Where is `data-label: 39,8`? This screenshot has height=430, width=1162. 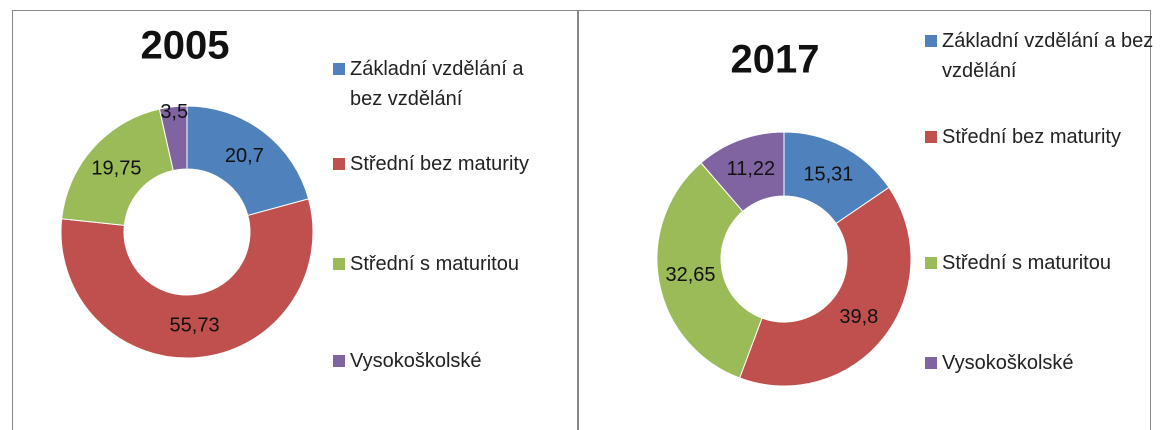 data-label: 39,8 is located at coordinates (858, 317).